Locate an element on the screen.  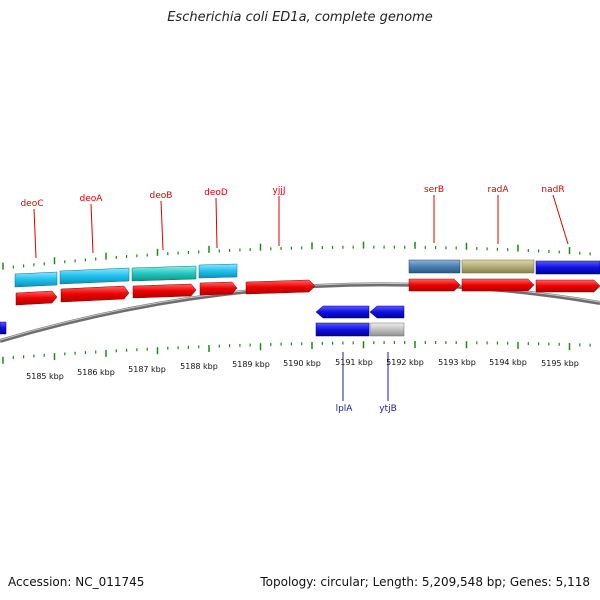
feature-deoD is located at coordinates (218, 271).